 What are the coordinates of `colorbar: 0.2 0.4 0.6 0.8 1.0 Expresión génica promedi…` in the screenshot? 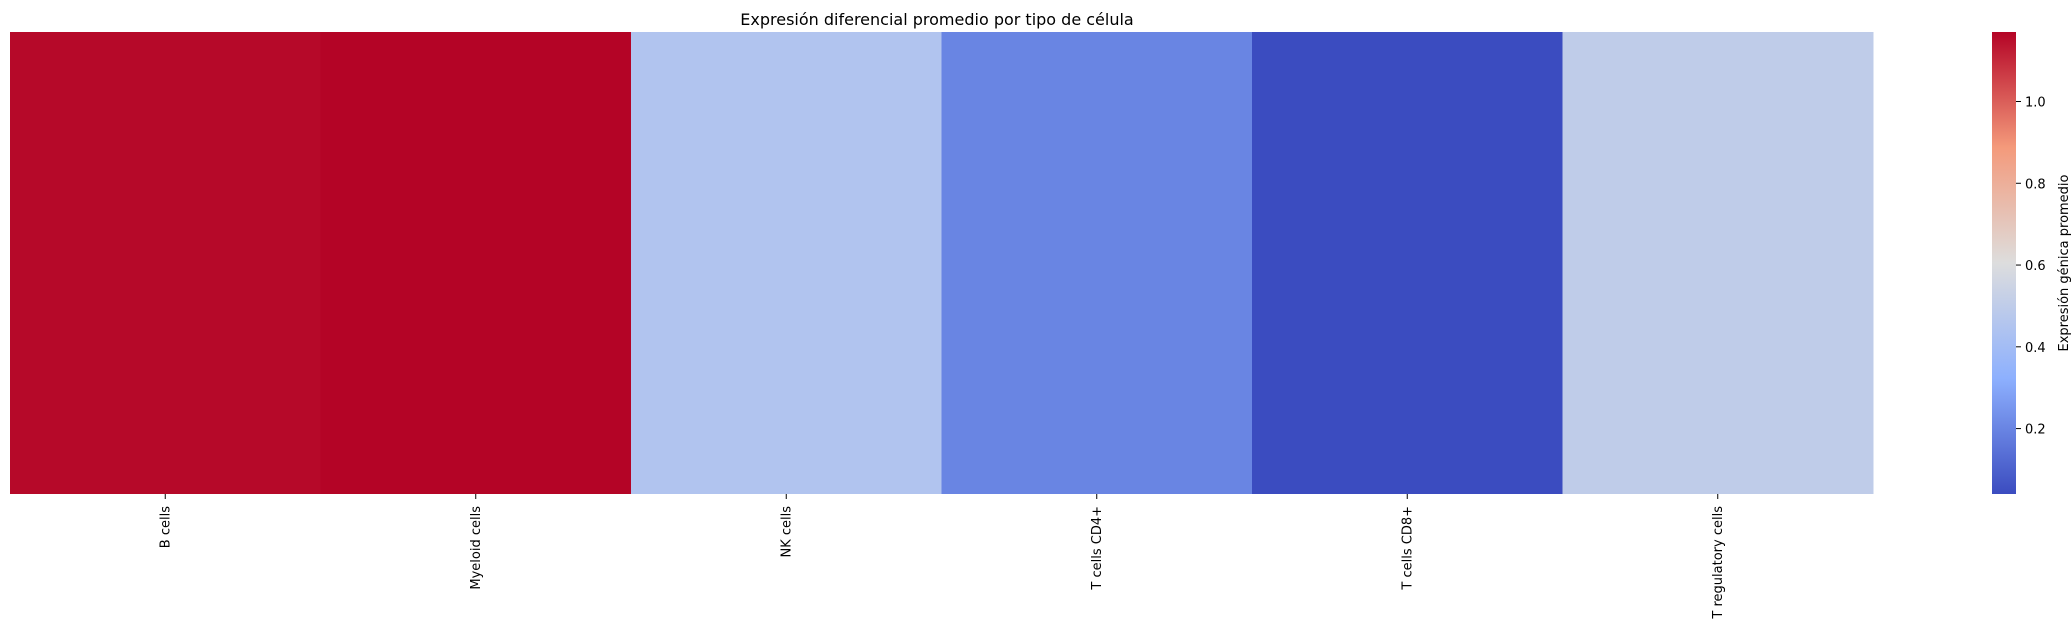 It's located at (2031, 263).